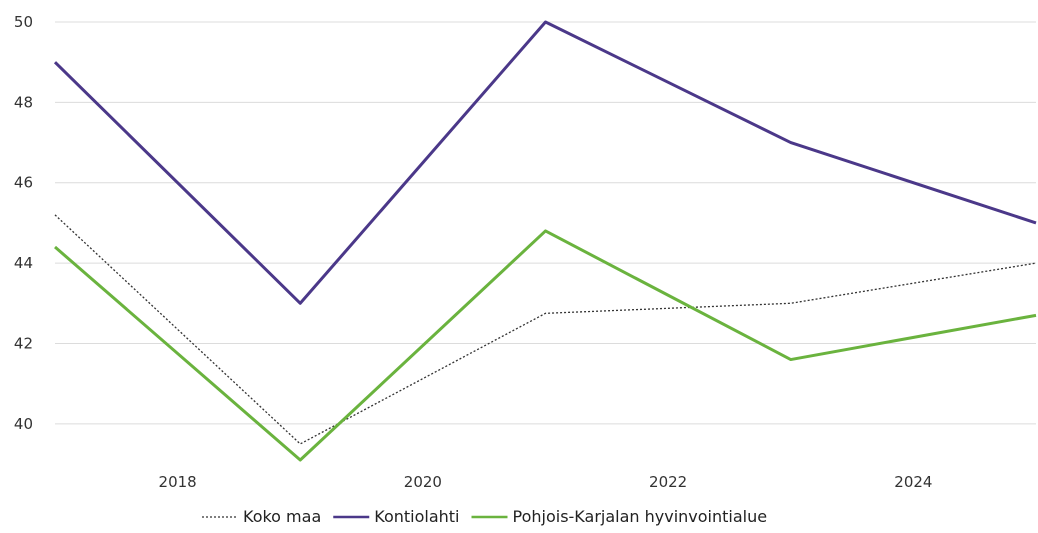  Describe the element at coordinates (423, 482) in the screenshot. I see `x-tick-label: 2020` at that location.